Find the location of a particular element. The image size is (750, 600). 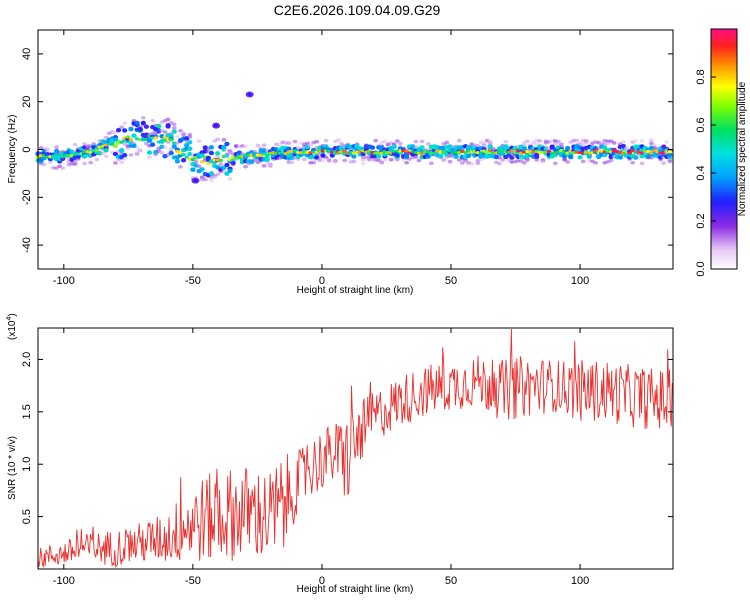

y-tick-label: 20 is located at coordinates (27, 102).